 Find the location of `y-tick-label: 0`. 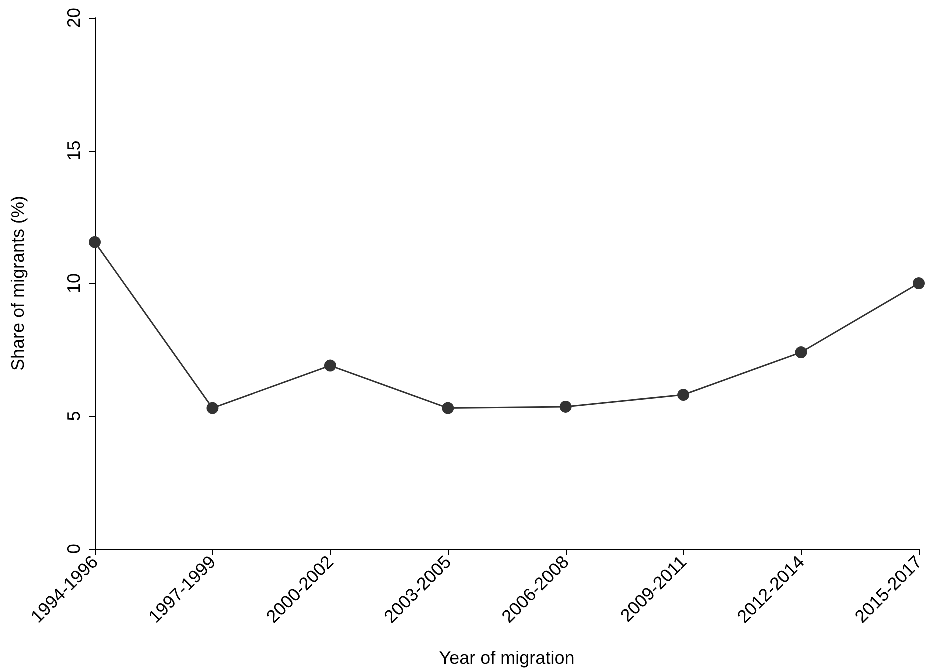

y-tick-label: 0 is located at coordinates (74, 549).